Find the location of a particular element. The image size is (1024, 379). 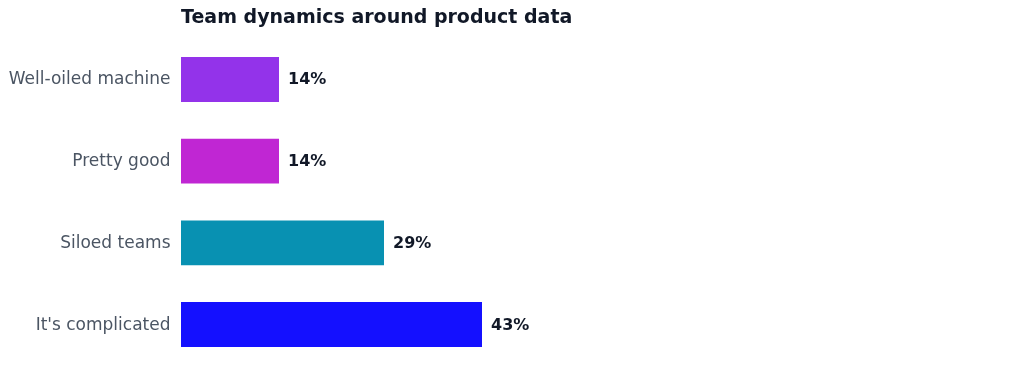

y-tick-label: Well-oiled machine is located at coordinates (89, 78).